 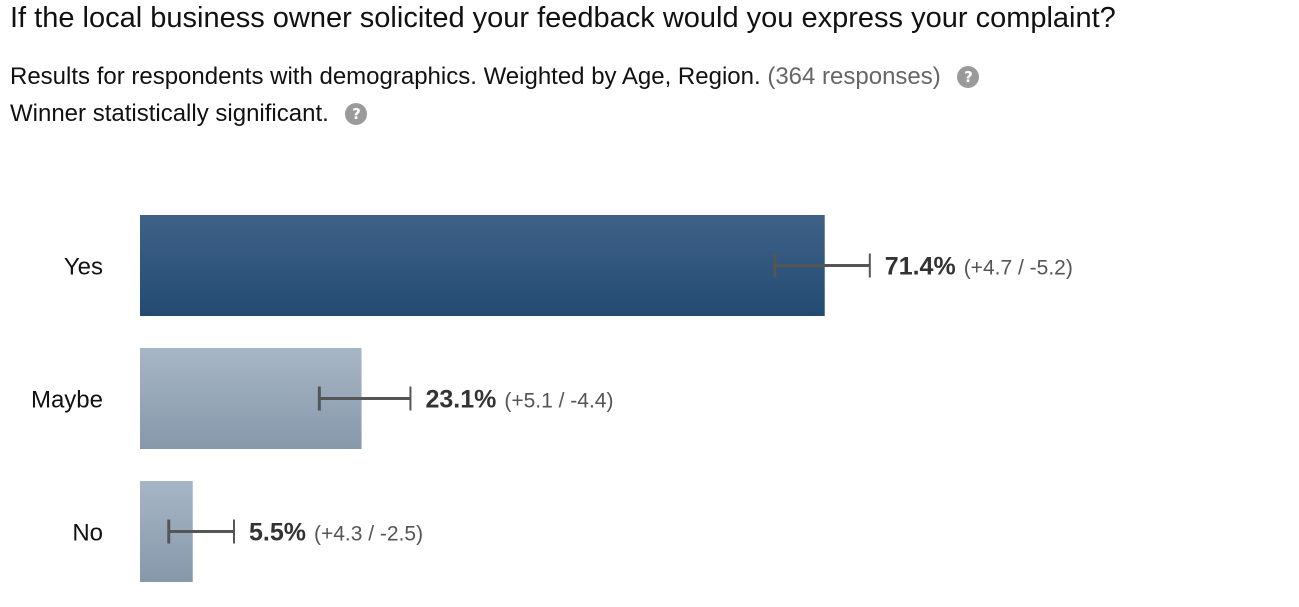 I want to click on value-label: 71.4%, so click(x=920, y=267).